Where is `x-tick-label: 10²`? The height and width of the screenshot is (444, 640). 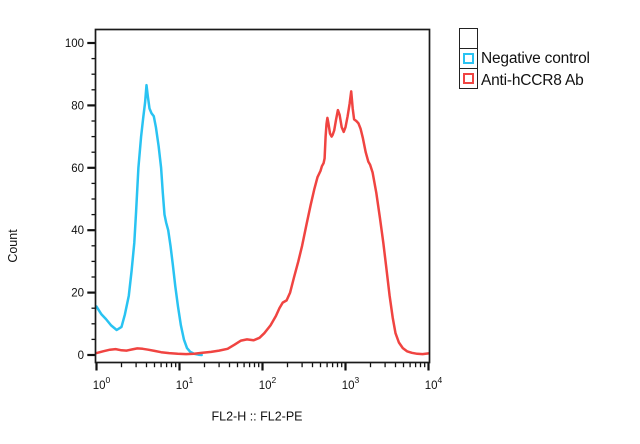
x-tick-label: 10² is located at coordinates (268, 383).